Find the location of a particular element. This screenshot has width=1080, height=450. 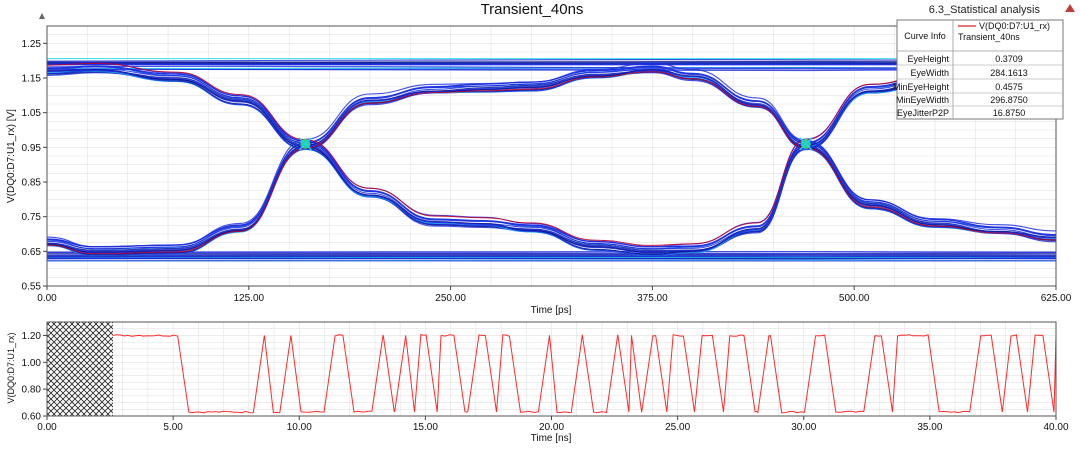

transient-x-tick-label: 30.00 is located at coordinates (803, 427).